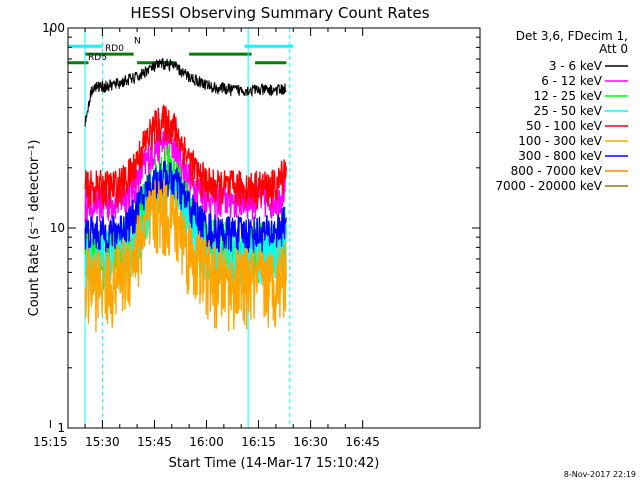 The image size is (640, 480). Describe the element at coordinates (564, 126) in the screenshot. I see `legend-label-4: 50 - 100 keV` at that location.